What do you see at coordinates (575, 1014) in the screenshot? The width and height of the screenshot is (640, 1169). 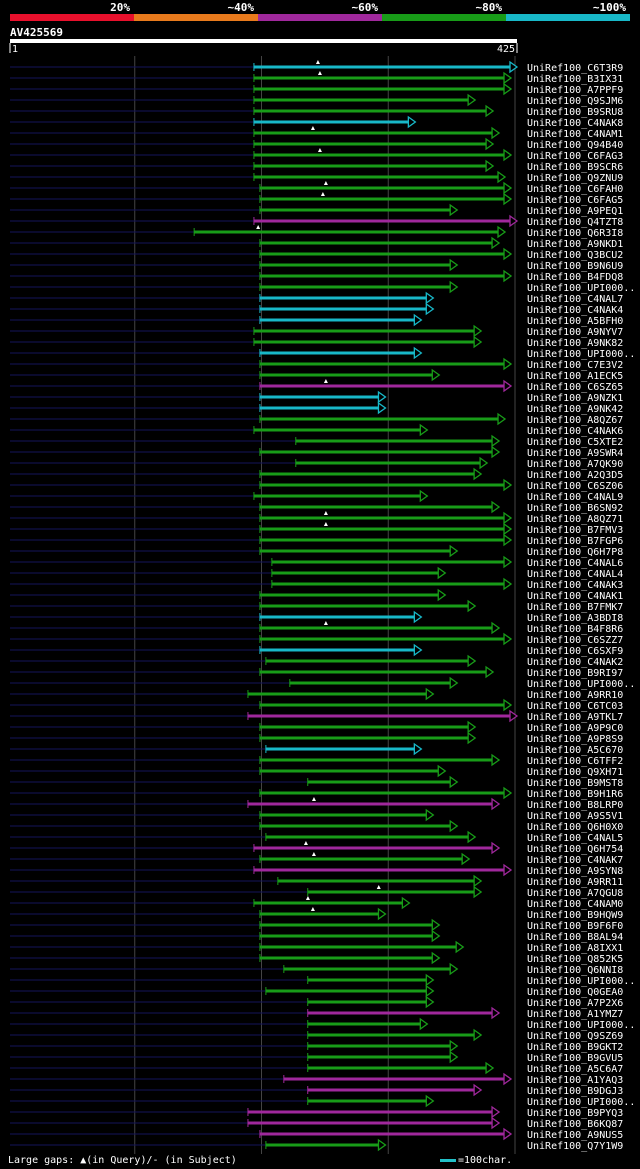 I see `hit-label: UniRef100_A1YMZ7` at bounding box center [575, 1014].